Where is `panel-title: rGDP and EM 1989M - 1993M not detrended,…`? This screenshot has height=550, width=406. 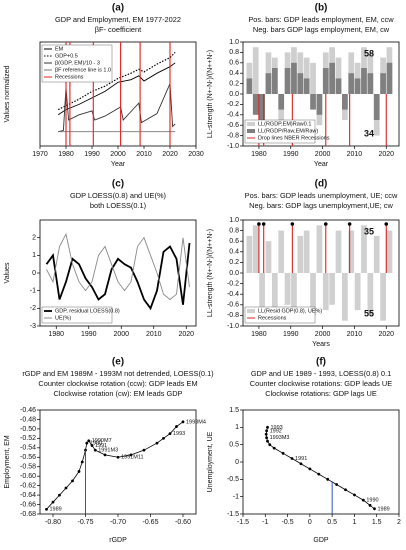
panel-title: rGDP and EM 1989M - 1993M not detrended,… is located at coordinates (117, 373).